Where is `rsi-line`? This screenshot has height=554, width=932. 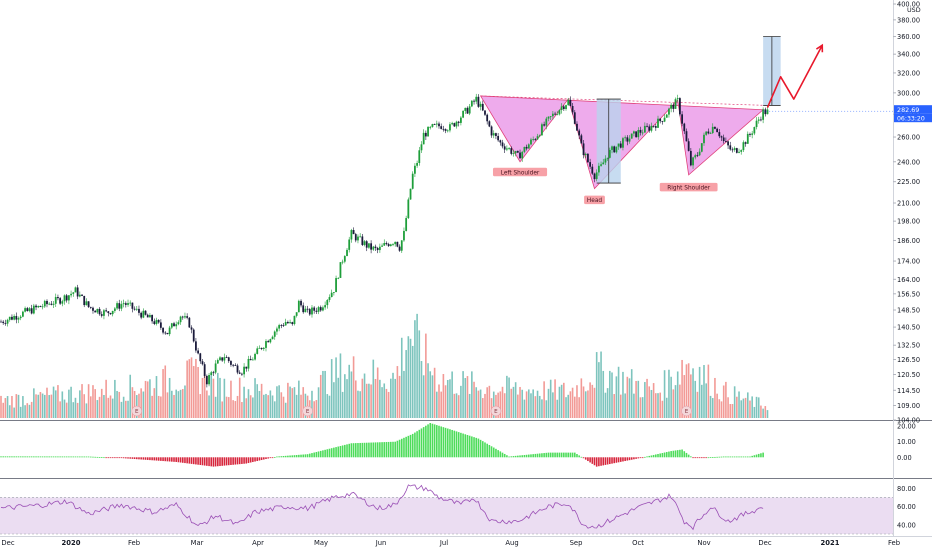
rsi-line is located at coordinates (382, 507).